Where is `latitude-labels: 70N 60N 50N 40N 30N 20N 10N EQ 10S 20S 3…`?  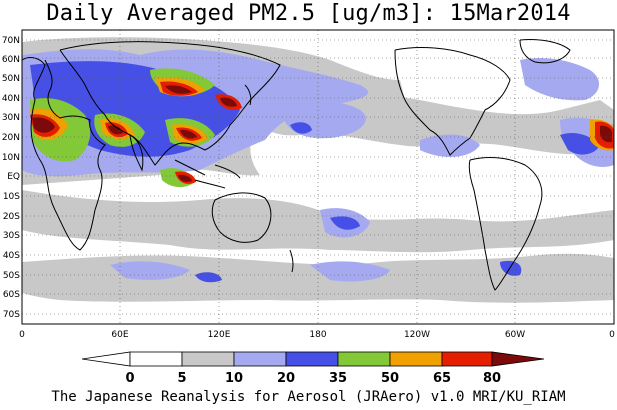 latitude-labels: 70N 60N 50N 40N 30N 20N 10N EQ 10S 20S 3… is located at coordinates (11, 178).